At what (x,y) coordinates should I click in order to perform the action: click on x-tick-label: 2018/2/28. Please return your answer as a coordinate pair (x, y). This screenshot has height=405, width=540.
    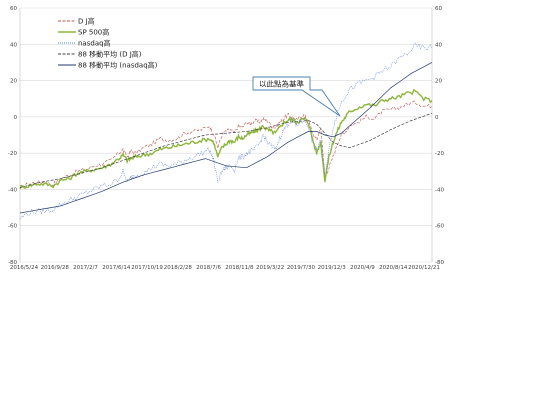
    Looking at the image, I should click on (178, 268).